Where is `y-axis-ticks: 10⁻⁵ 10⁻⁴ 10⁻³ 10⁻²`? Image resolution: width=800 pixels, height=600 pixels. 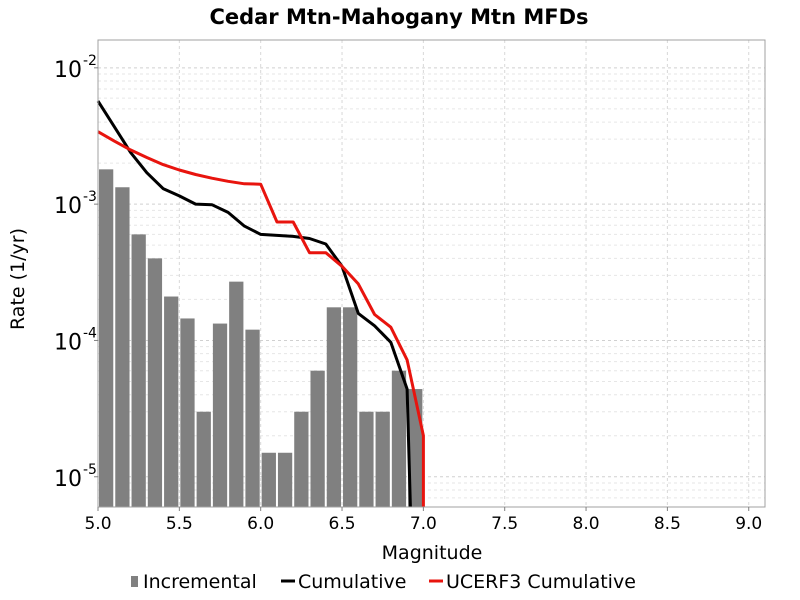 y-axis-ticks: 10⁻⁵ 10⁻⁴ 10⁻³ 10⁻² is located at coordinates (76, 272).